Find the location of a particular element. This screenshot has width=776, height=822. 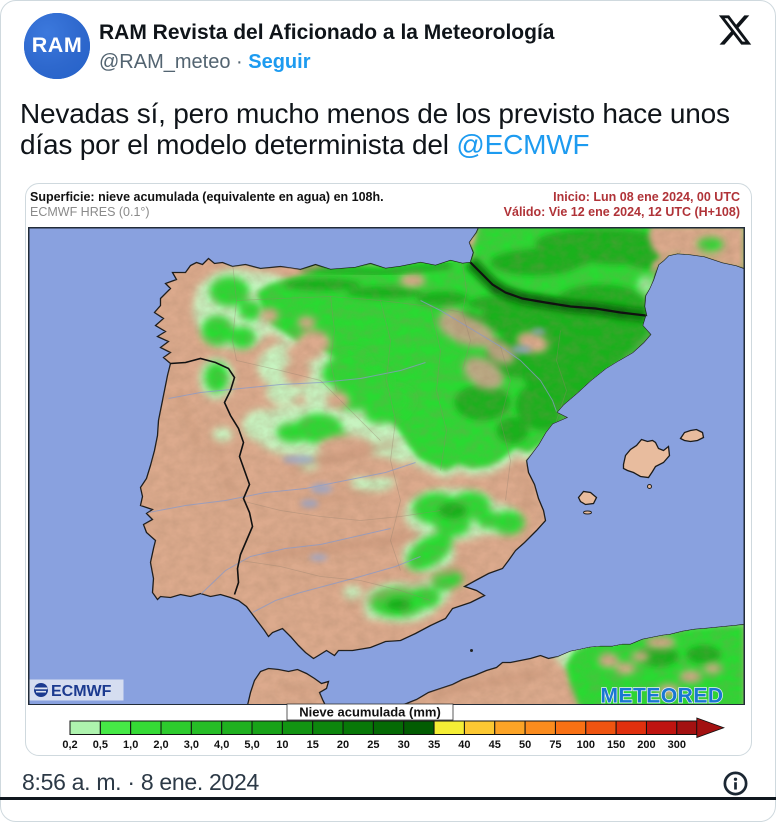

svg-text: 15 is located at coordinates (313, 745).